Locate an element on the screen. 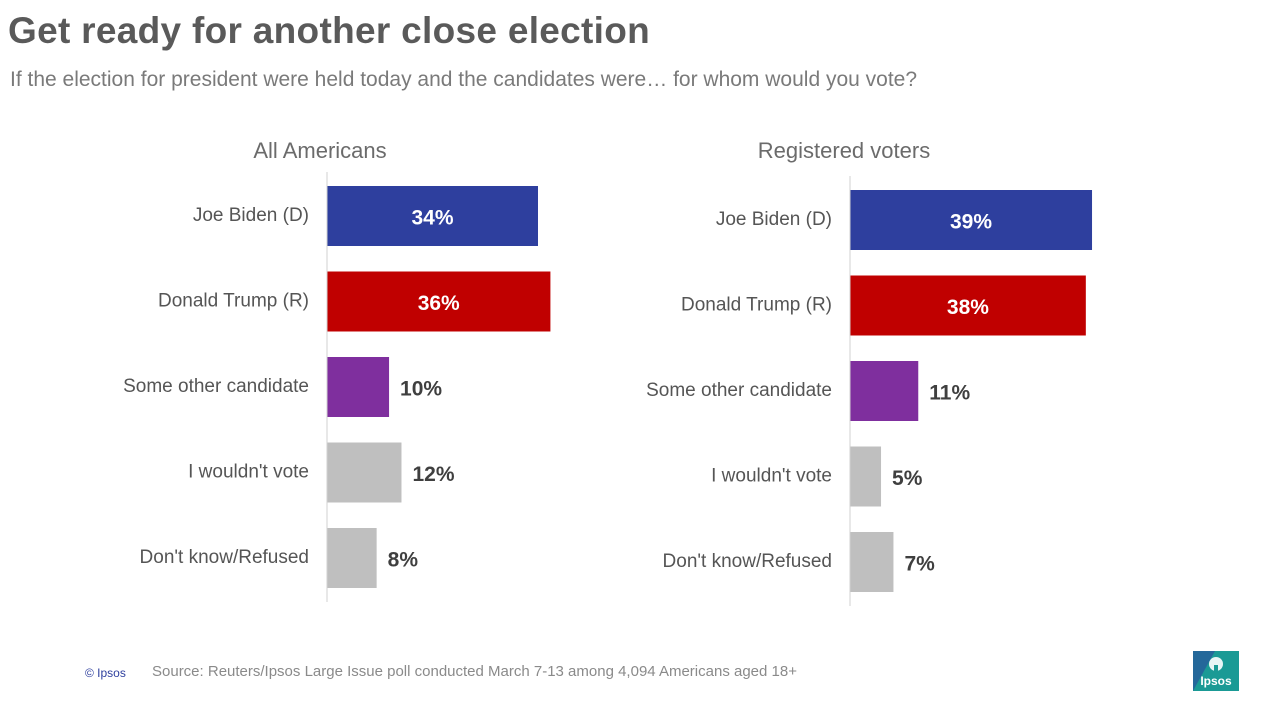 This screenshot has width=1280, height=720. data-label: 5% is located at coordinates (907, 478).